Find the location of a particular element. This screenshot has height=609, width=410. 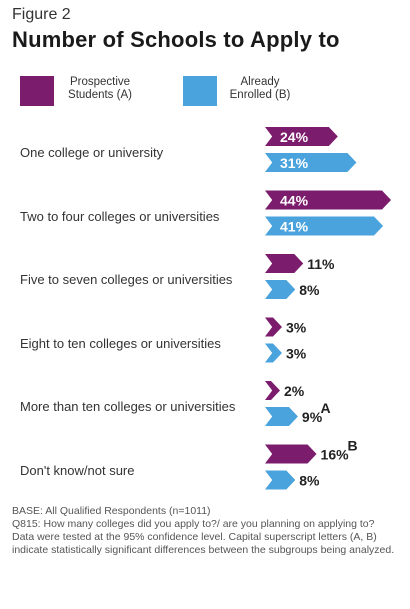

legend-label-line: Already is located at coordinates (260, 82).